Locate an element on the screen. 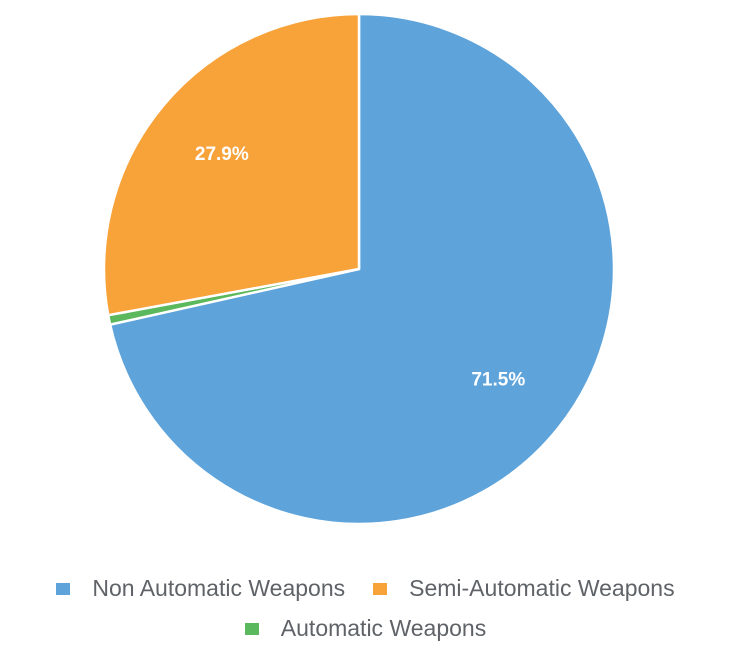 This screenshot has width=731, height=650. pie-slice-label-non-automatic-weapons: 71.5% is located at coordinates (498, 380).